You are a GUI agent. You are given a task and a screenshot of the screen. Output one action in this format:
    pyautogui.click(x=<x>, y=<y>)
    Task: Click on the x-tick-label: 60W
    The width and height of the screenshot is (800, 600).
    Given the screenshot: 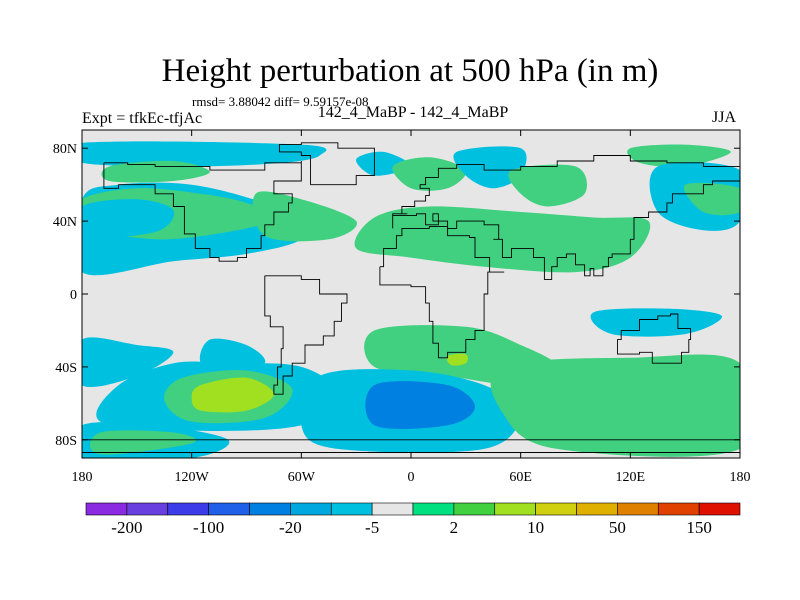 What is the action you would take?
    pyautogui.click(x=302, y=477)
    